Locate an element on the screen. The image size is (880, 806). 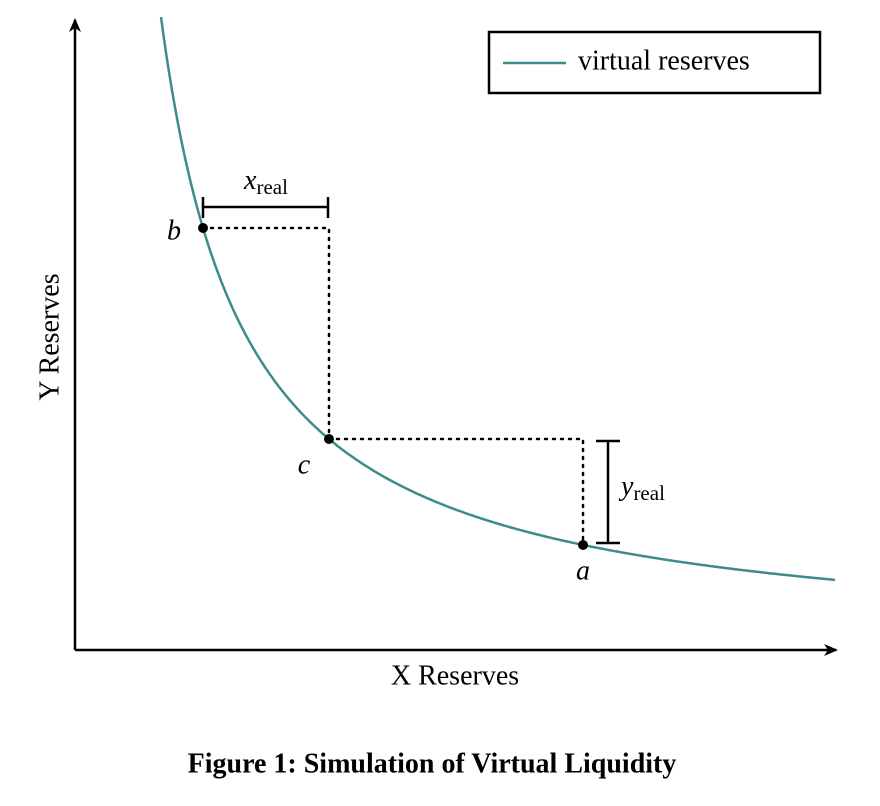
x-axis-label: X Reserves is located at coordinates (455, 675).